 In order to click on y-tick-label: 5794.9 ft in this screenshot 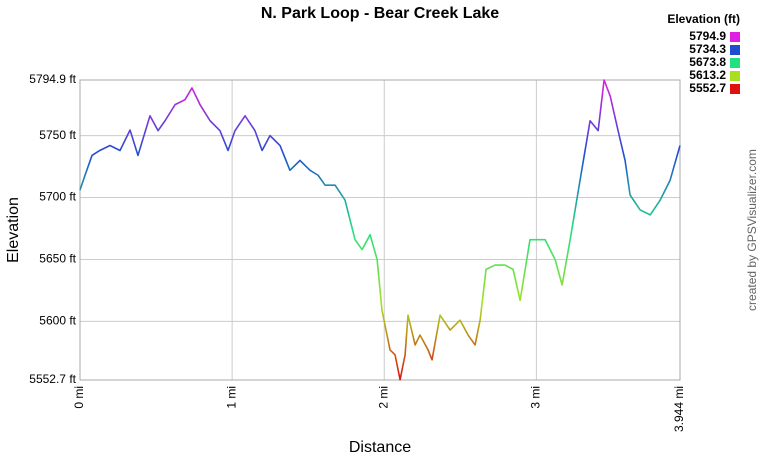, I will do `click(52, 79)`.